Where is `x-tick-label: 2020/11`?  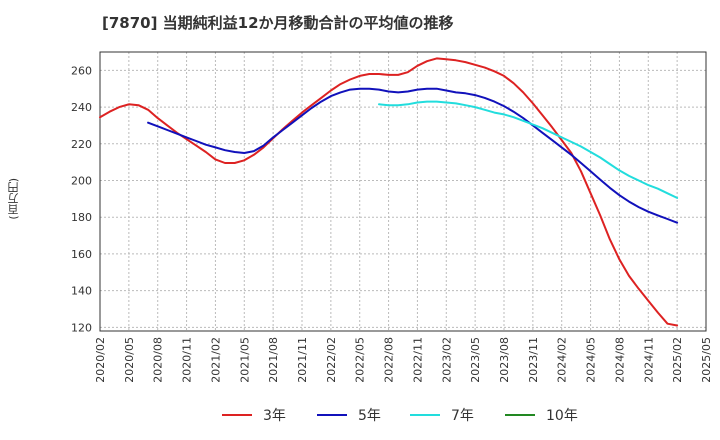 x-tick-label: 2020/11 is located at coordinates (187, 360).